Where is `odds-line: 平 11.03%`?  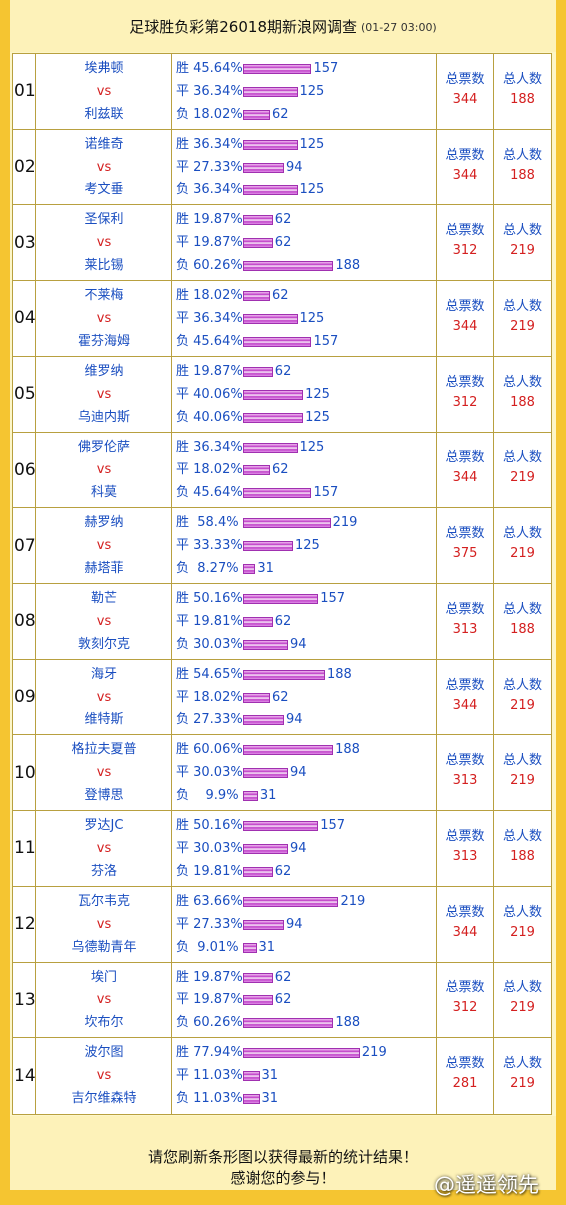 odds-line: 平 11.03% is located at coordinates (209, 1076).